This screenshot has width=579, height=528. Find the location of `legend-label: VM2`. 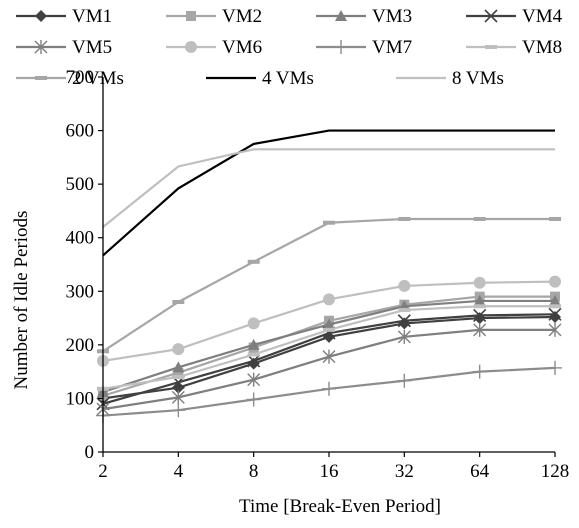

legend-label: VM2 is located at coordinates (242, 16).